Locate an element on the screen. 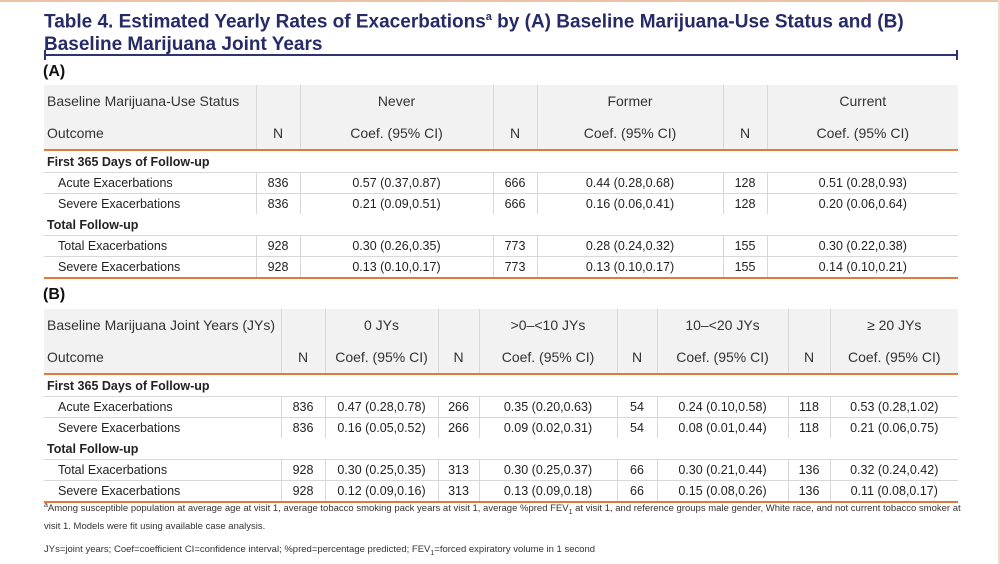  coef-cell: 0.08 (0.01,0.44) is located at coordinates (722, 427).